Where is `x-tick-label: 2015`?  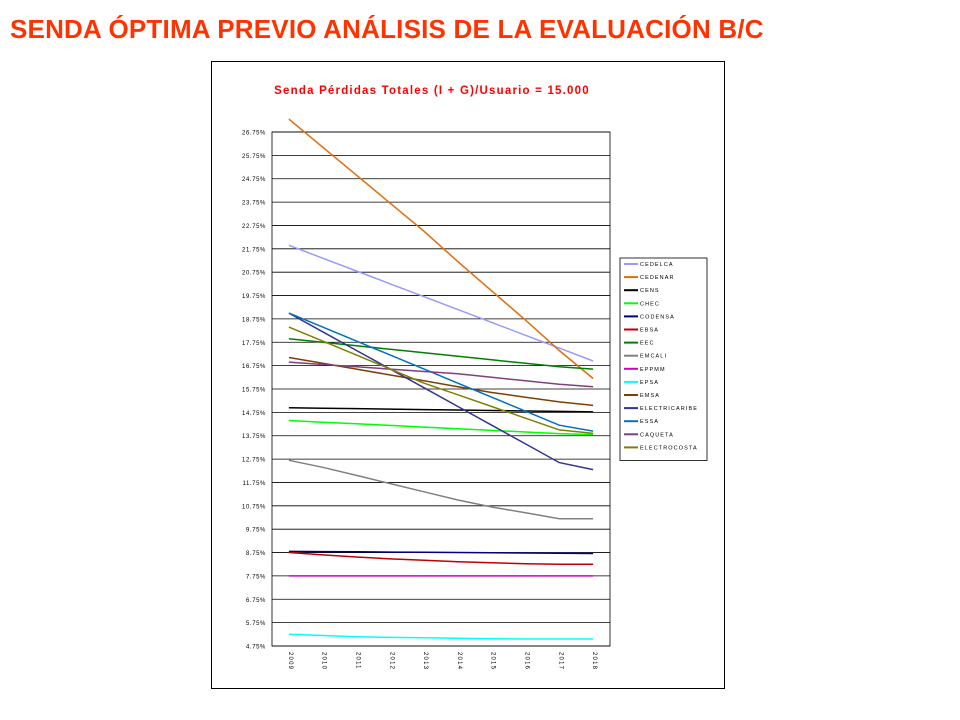 x-tick-label: 2015 is located at coordinates (493, 661).